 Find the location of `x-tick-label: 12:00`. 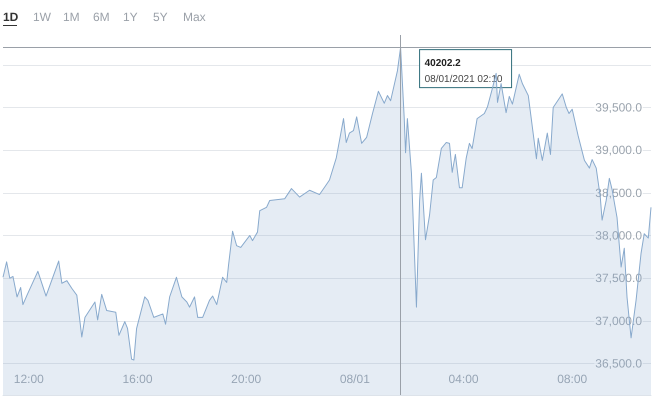

x-tick-label: 12:00 is located at coordinates (29, 379).